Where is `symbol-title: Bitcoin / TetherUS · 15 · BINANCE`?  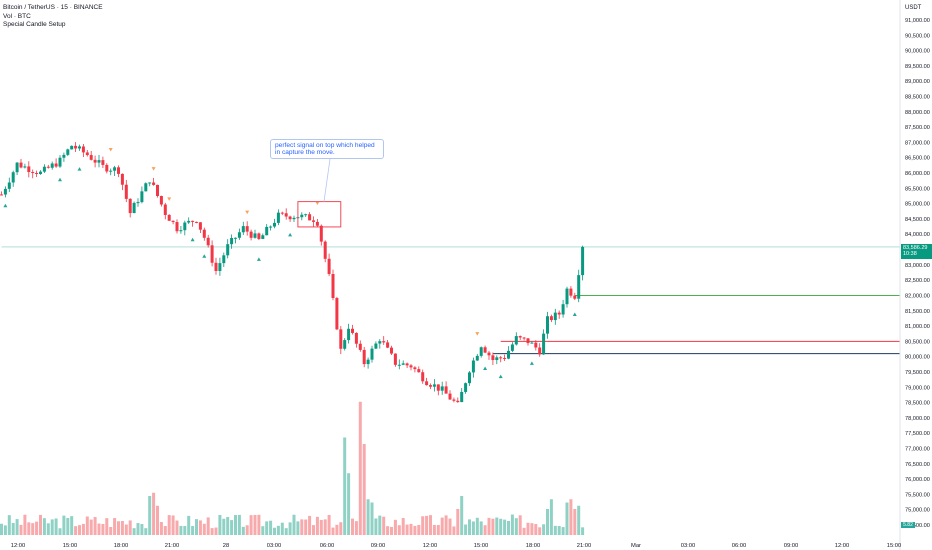
symbol-title: Bitcoin / TetherUS · 15 · BINANCE is located at coordinates (53, 7).